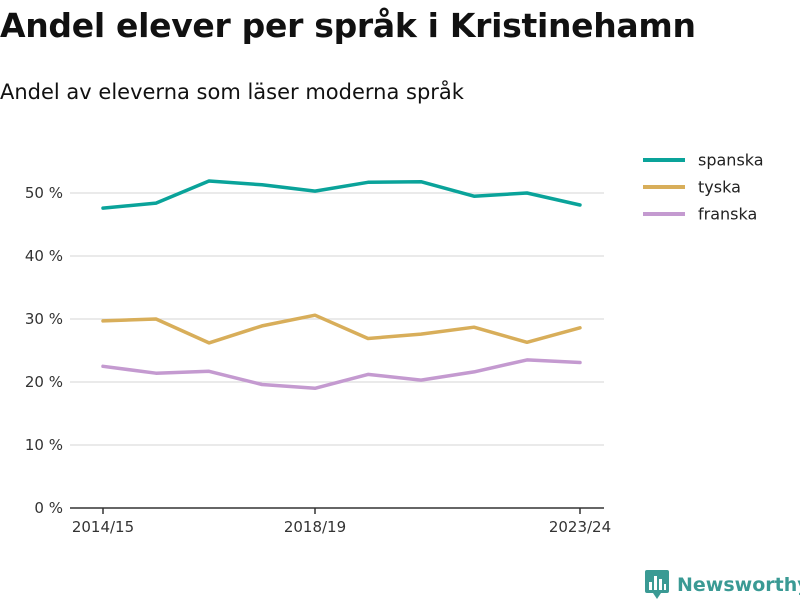  I want to click on newsworthy-logo: Newsworthy, so click(722, 585).